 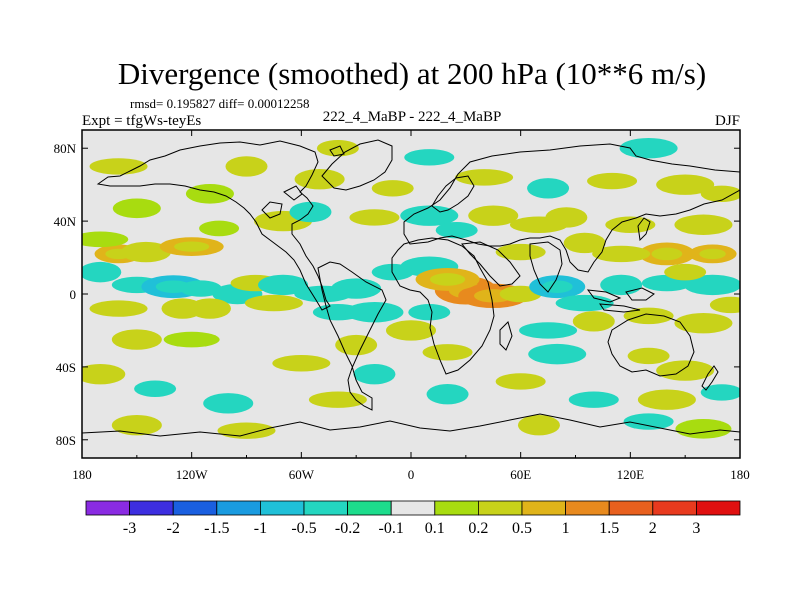 What do you see at coordinates (260, 528) in the screenshot?
I see `colorbar-label: -1` at bounding box center [260, 528].